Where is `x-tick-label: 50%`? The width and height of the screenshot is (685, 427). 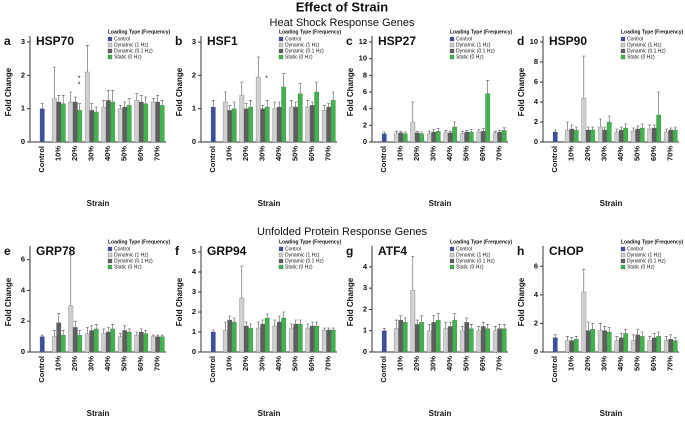 x-tick-label: 50% is located at coordinates (295, 153).